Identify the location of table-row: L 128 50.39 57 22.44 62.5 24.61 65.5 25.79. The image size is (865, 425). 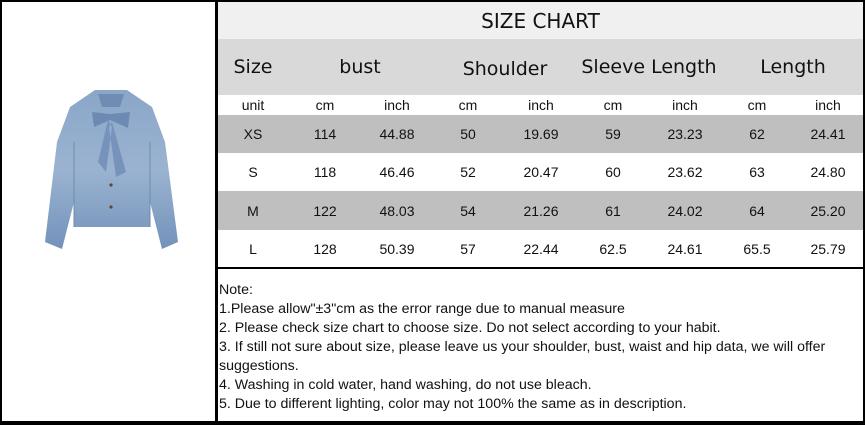
(540, 248).